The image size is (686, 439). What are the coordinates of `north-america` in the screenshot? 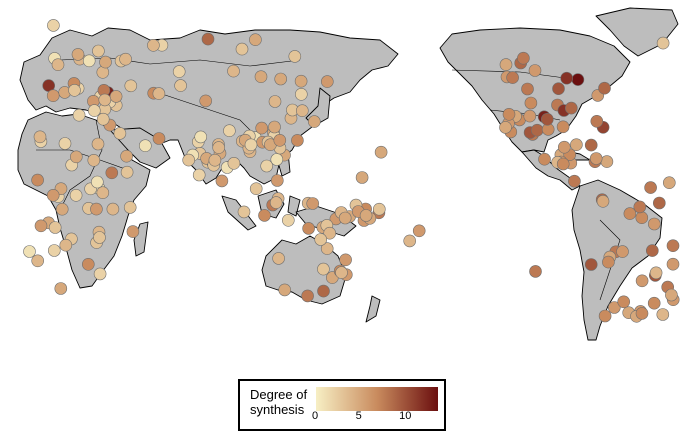 It's located at (535, 90).